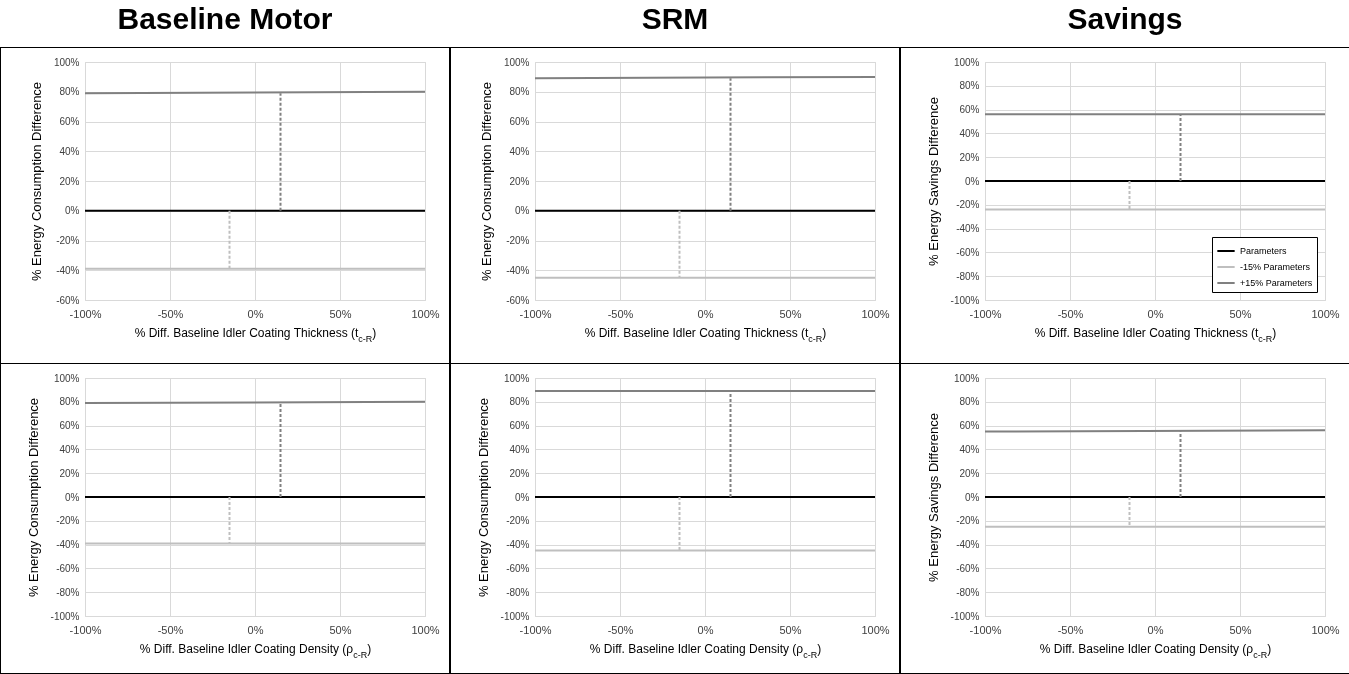  I want to click on legend-label: -15% Parameters, so click(1275, 267).